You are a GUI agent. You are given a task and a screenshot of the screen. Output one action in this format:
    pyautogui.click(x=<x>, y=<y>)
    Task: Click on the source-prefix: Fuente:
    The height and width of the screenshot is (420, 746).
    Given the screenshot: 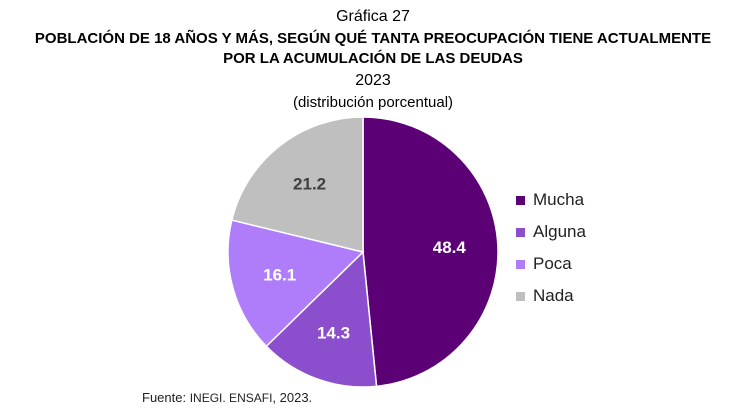 What is the action you would take?
    pyautogui.click(x=164, y=397)
    